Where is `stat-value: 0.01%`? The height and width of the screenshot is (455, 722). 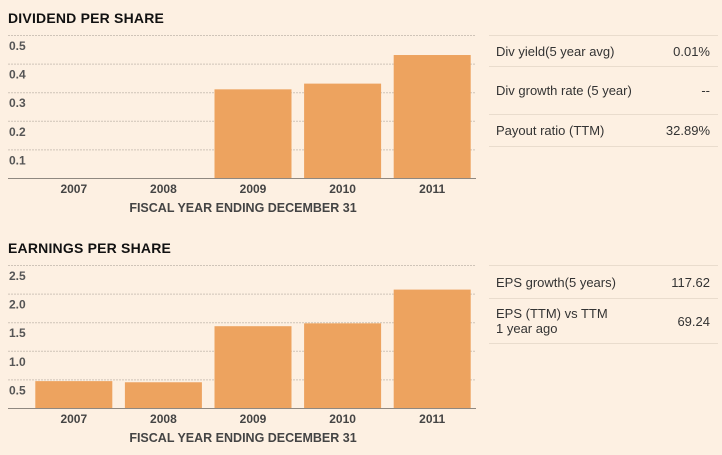
stat-value: 0.01% is located at coordinates (691, 51).